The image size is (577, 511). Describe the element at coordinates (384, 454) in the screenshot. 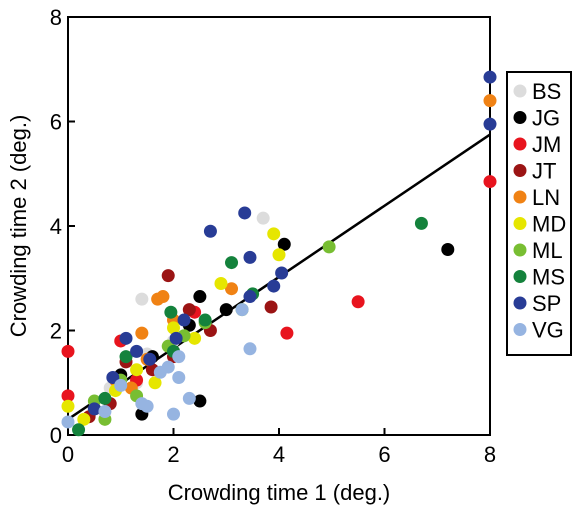

I see `x-tick-label: 6` at that location.